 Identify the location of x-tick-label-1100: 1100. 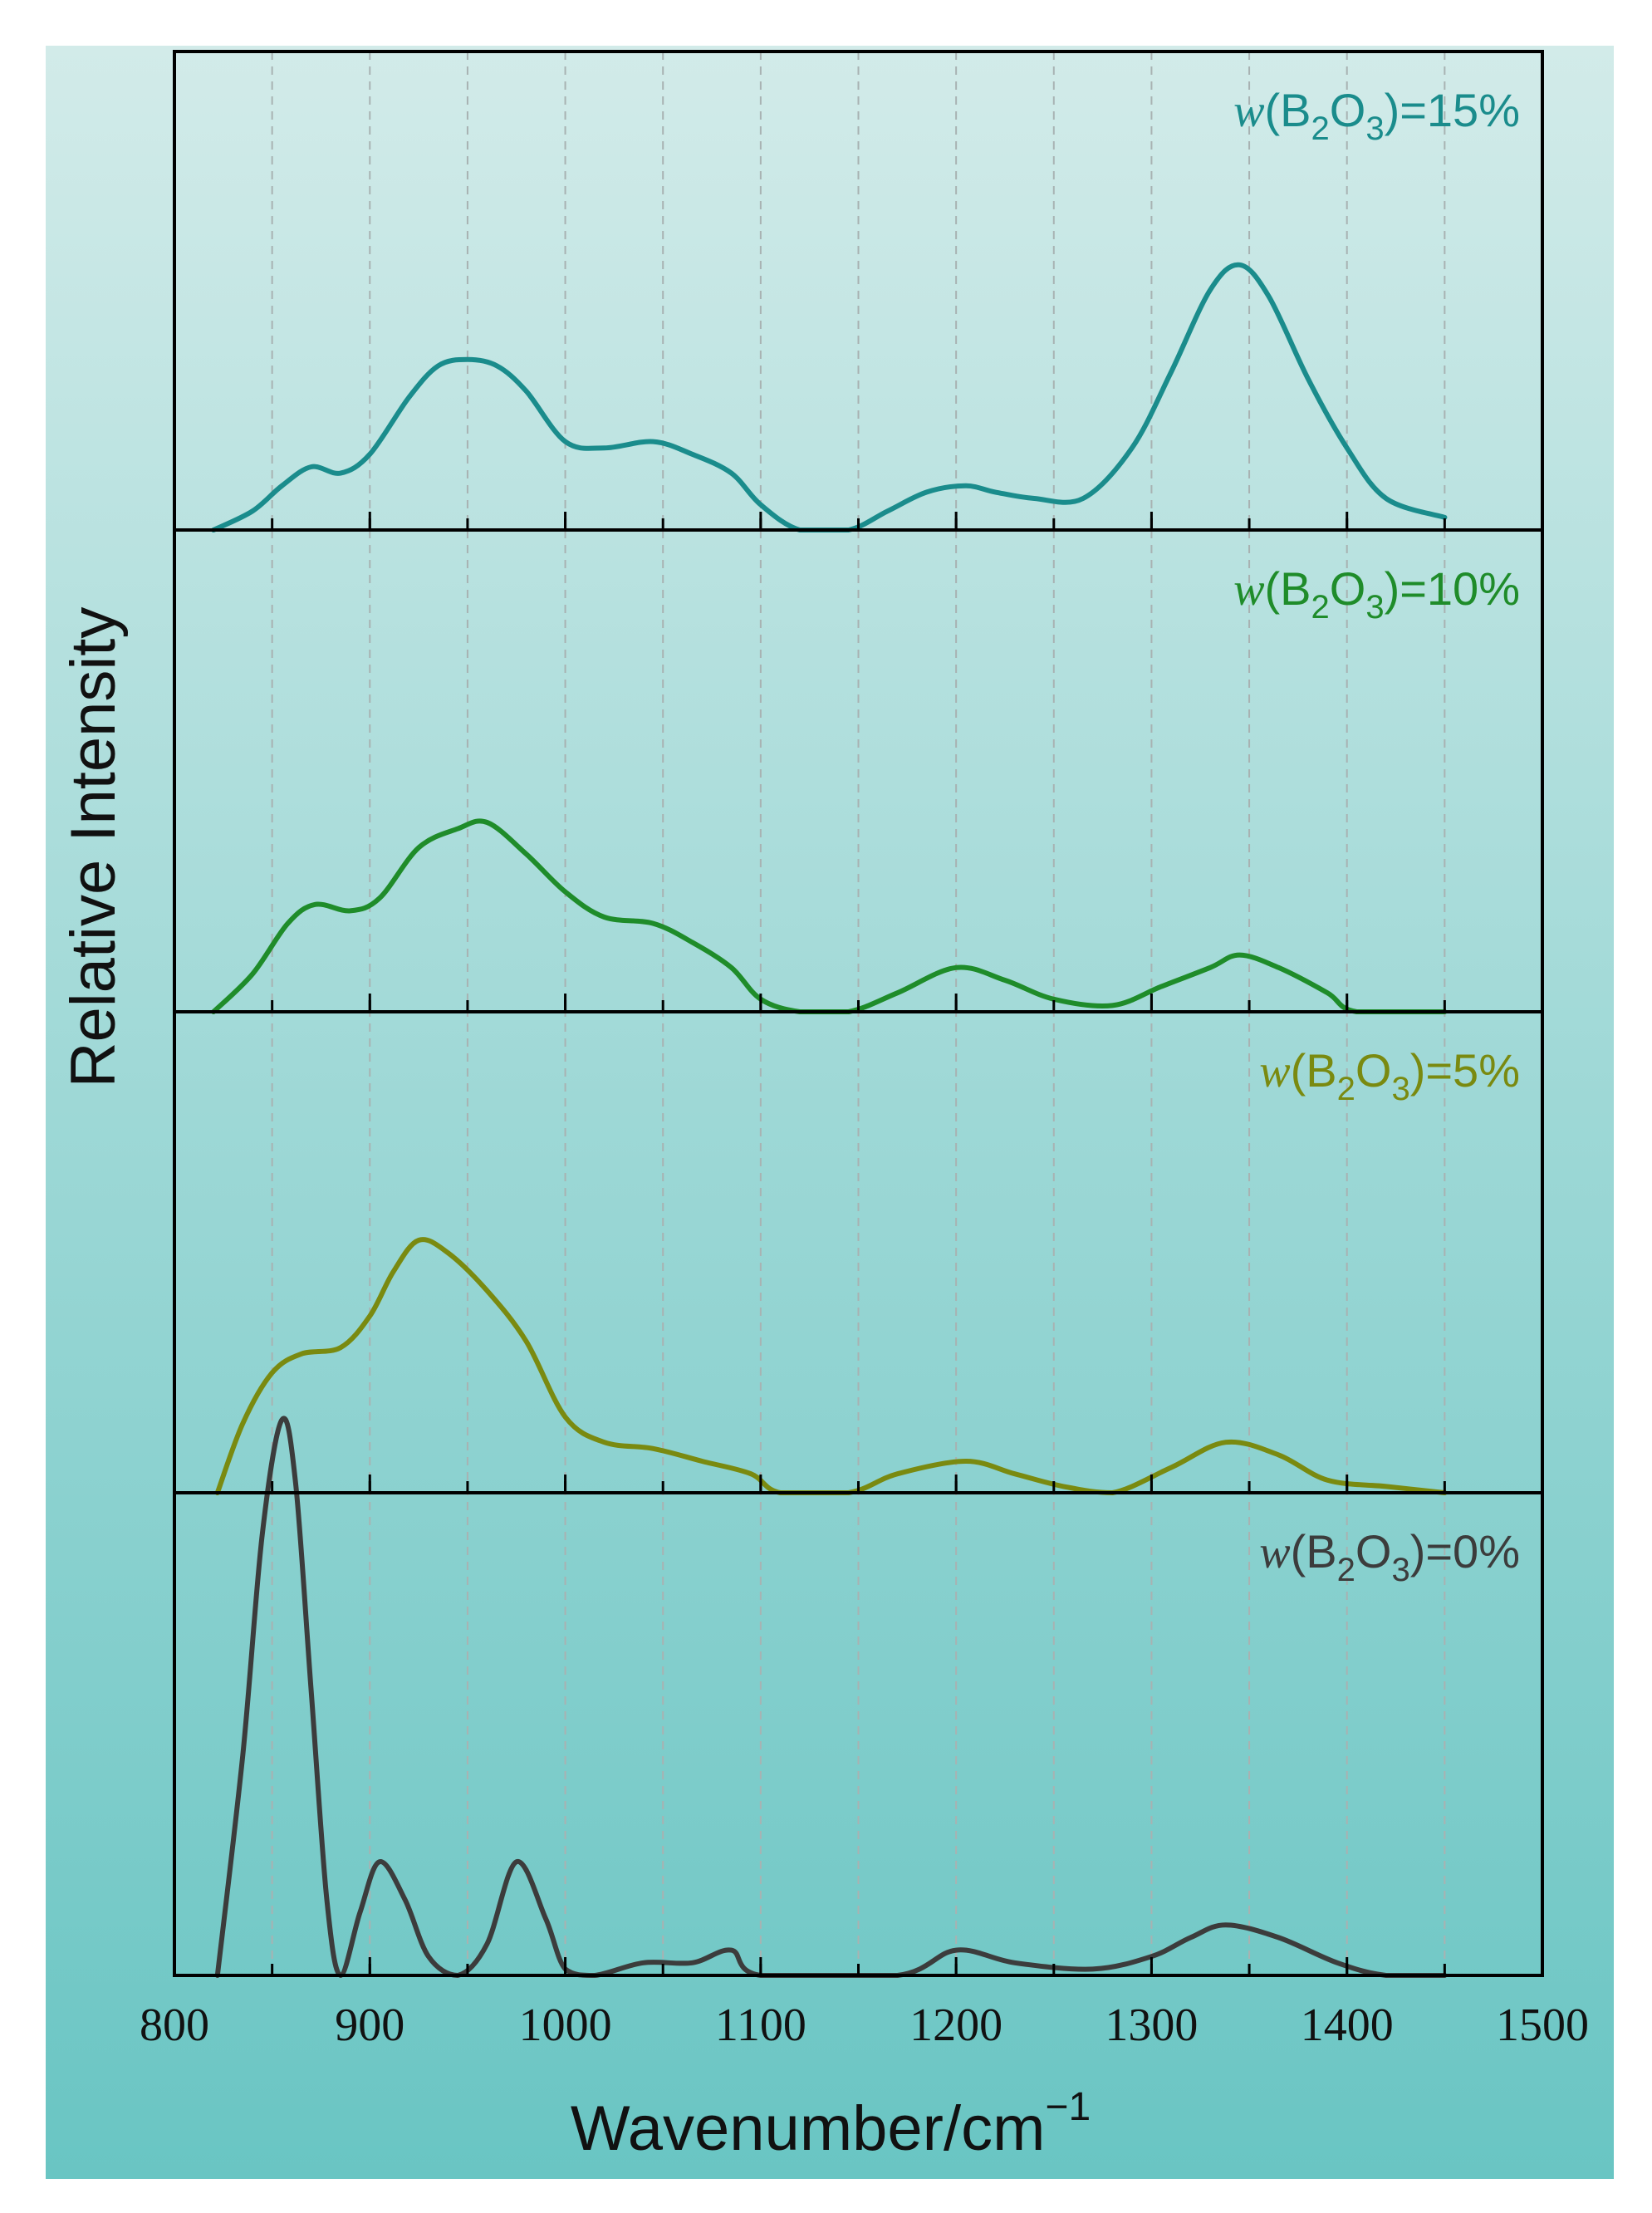
(760, 2025).